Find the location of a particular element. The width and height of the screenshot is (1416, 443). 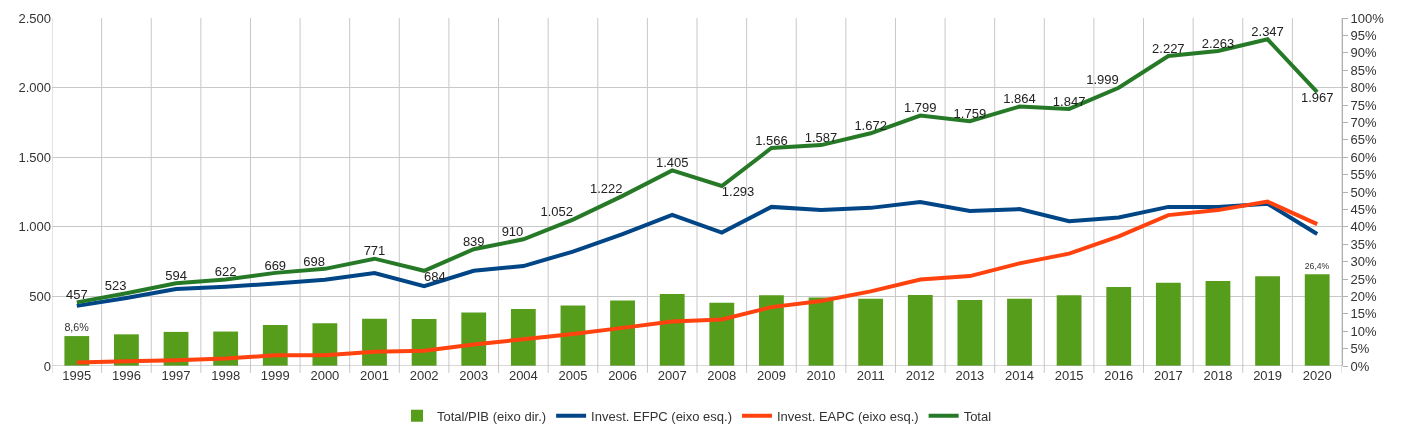

y2-tick-label: 5% is located at coordinates (1360, 349).